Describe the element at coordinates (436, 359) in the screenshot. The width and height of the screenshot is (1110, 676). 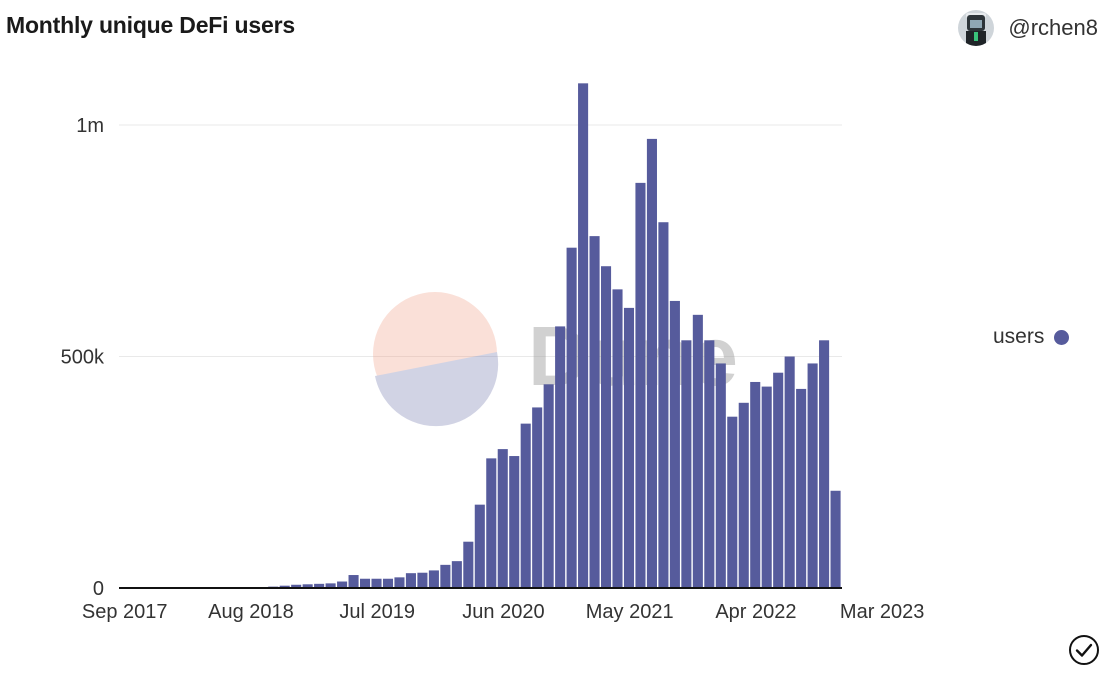
I see `dune-watermark-logo` at that location.